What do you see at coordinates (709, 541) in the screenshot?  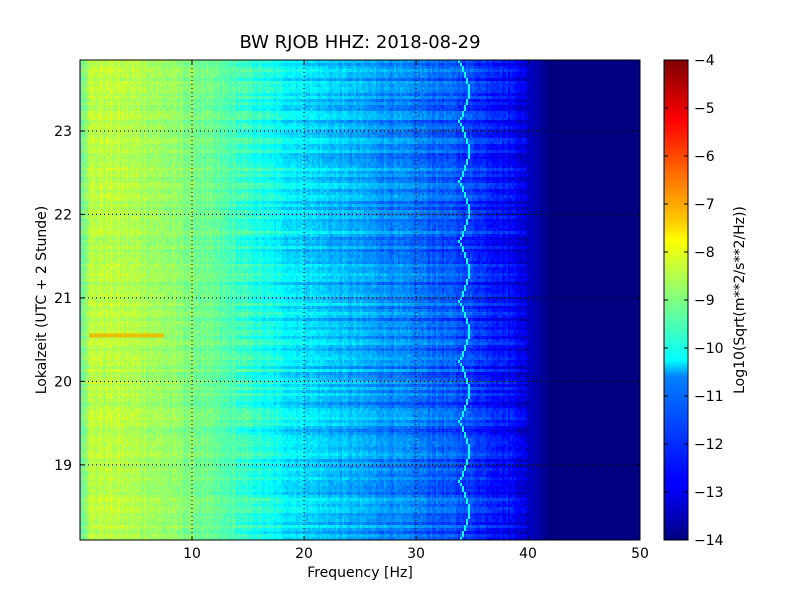 I see `colorbar-tick-label: −14` at bounding box center [709, 541].